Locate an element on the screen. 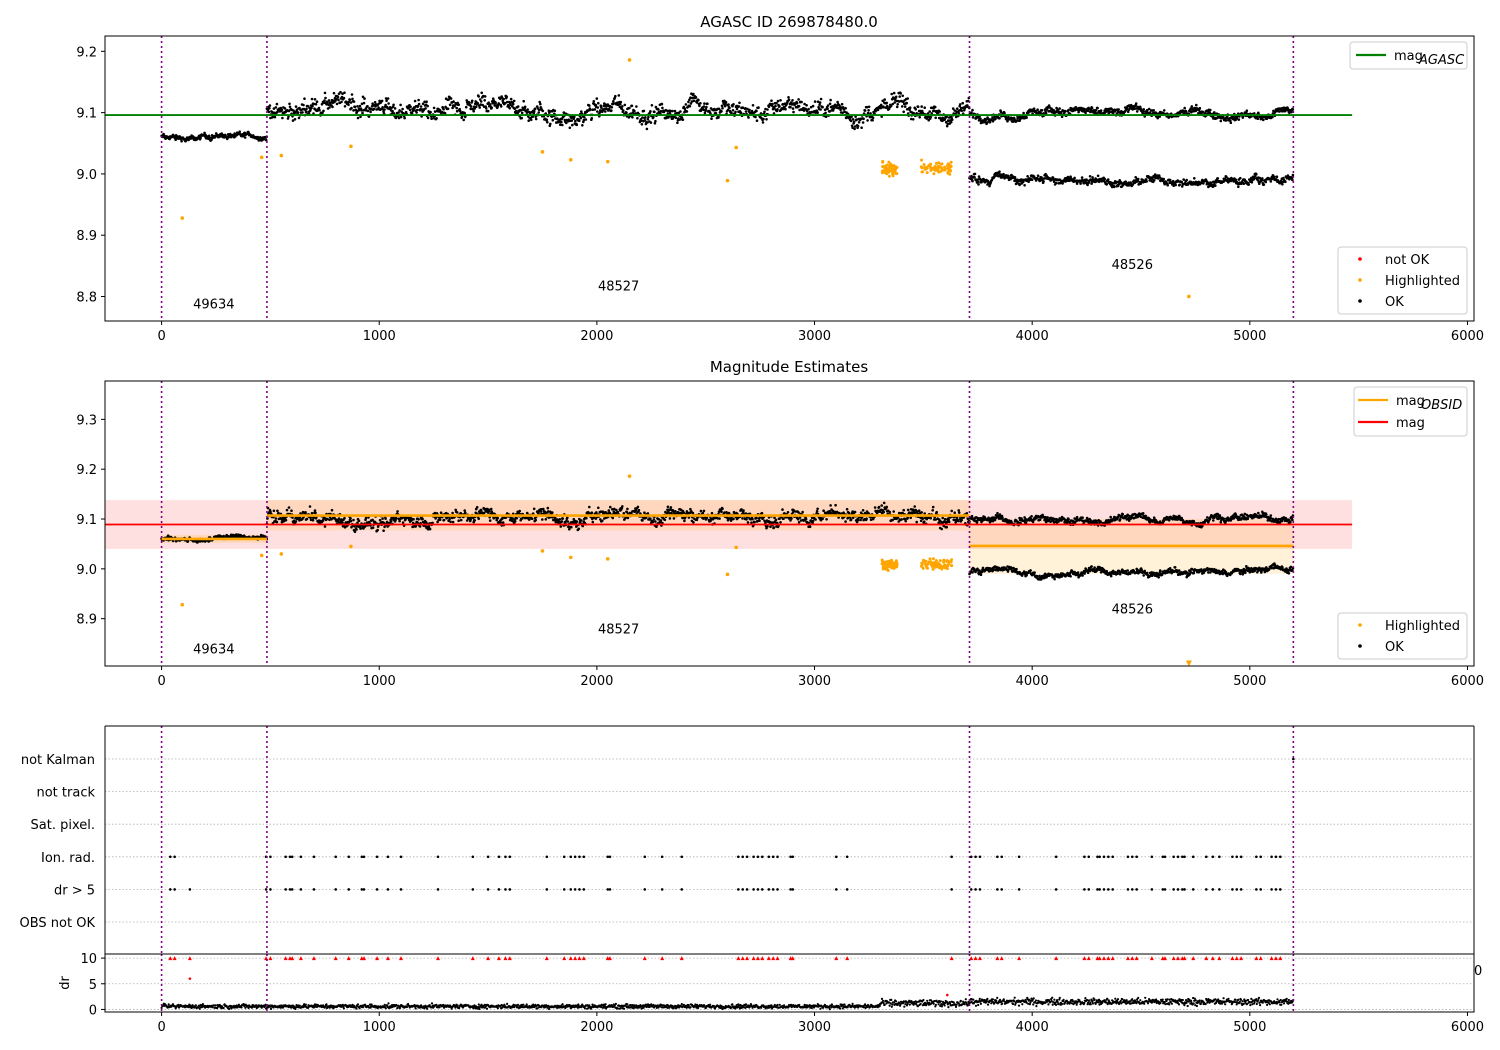 This screenshot has height=1050, width=1500. panel1-ytick-label: 8.8 is located at coordinates (86, 297).